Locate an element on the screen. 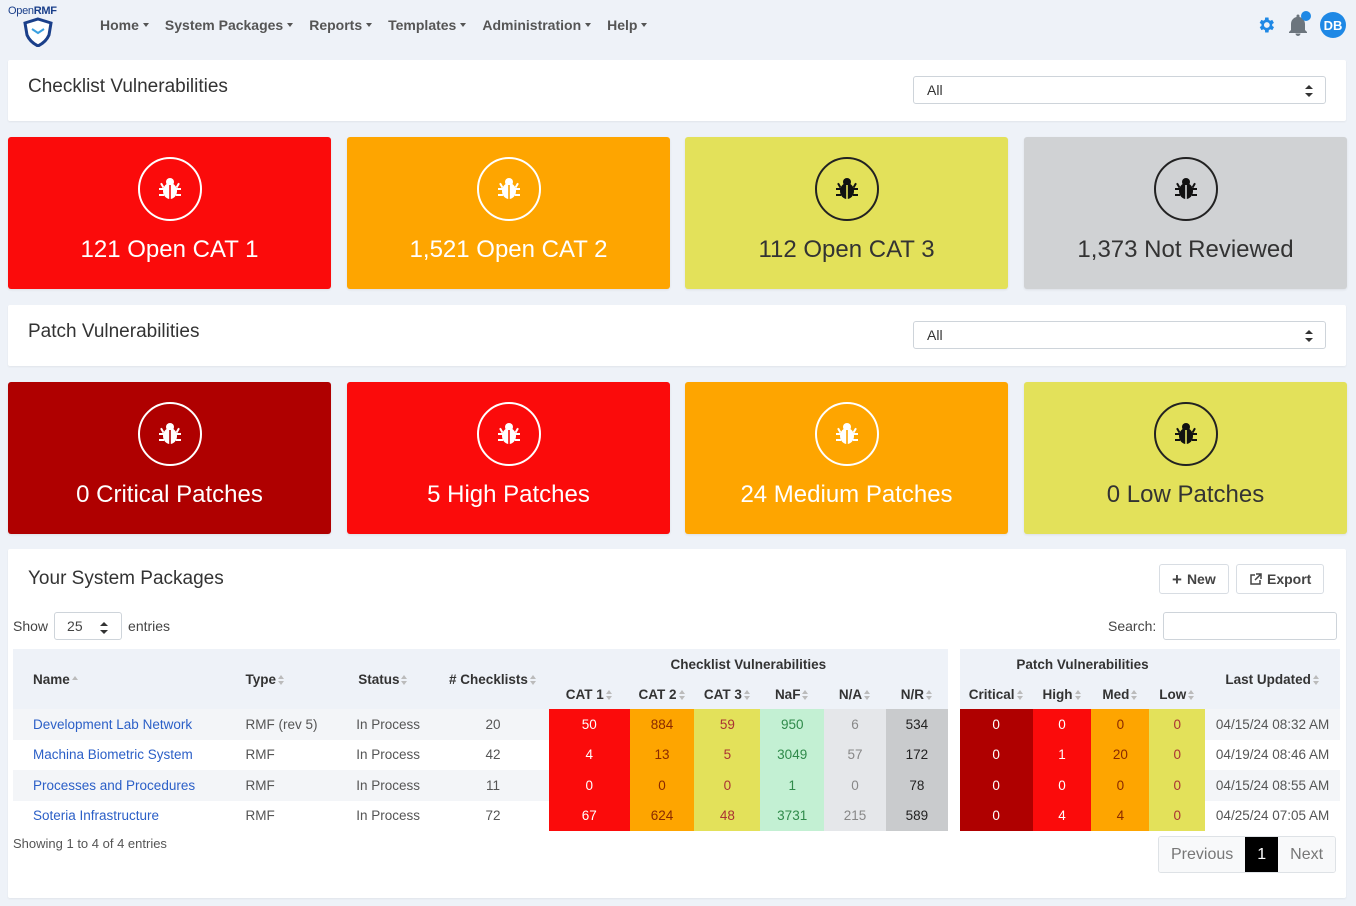 This screenshot has height=906, width=1356. logo-rmf-text: RMF is located at coordinates (45, 11).